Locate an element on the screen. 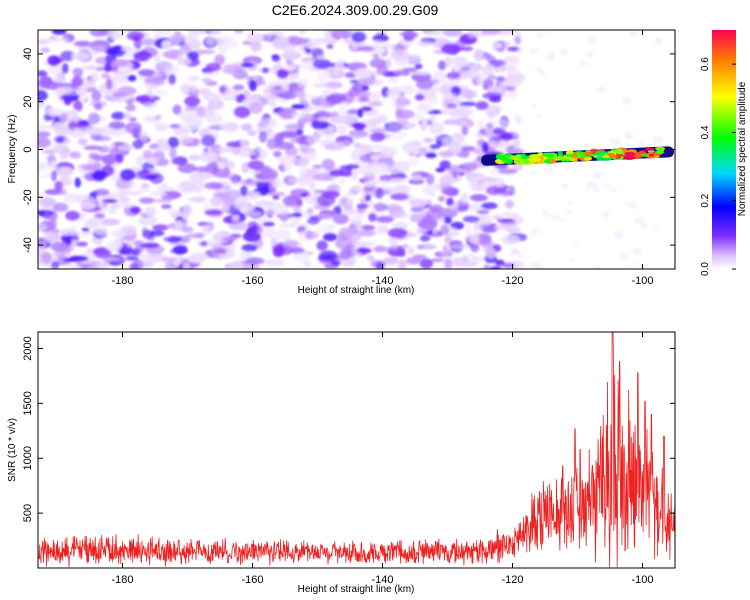  y-tick-label: -40 is located at coordinates (28, 245).